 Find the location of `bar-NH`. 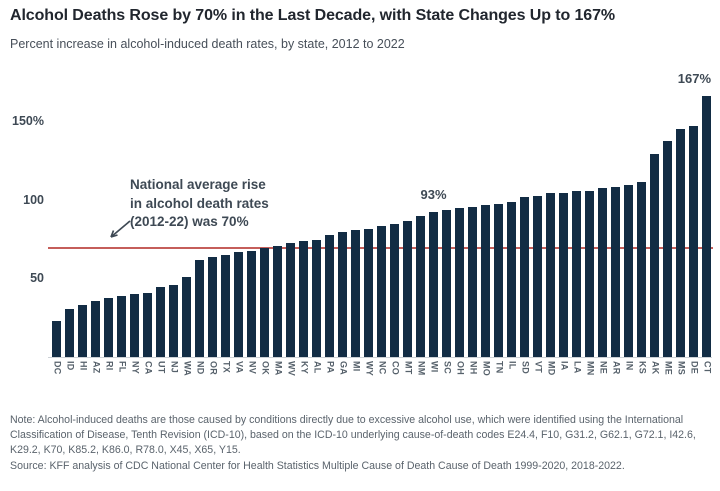

bar-NH is located at coordinates (472, 281).